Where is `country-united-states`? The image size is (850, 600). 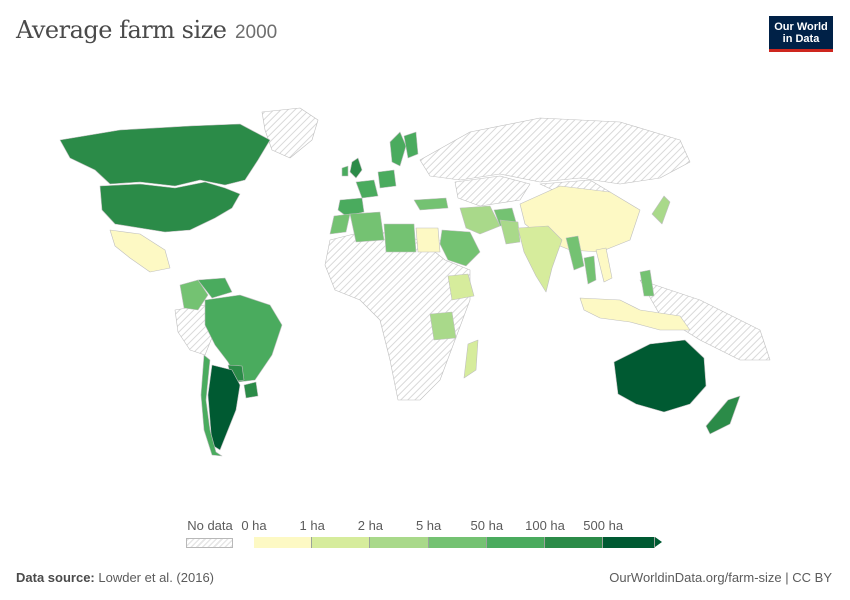 country-united-states is located at coordinates (170, 207).